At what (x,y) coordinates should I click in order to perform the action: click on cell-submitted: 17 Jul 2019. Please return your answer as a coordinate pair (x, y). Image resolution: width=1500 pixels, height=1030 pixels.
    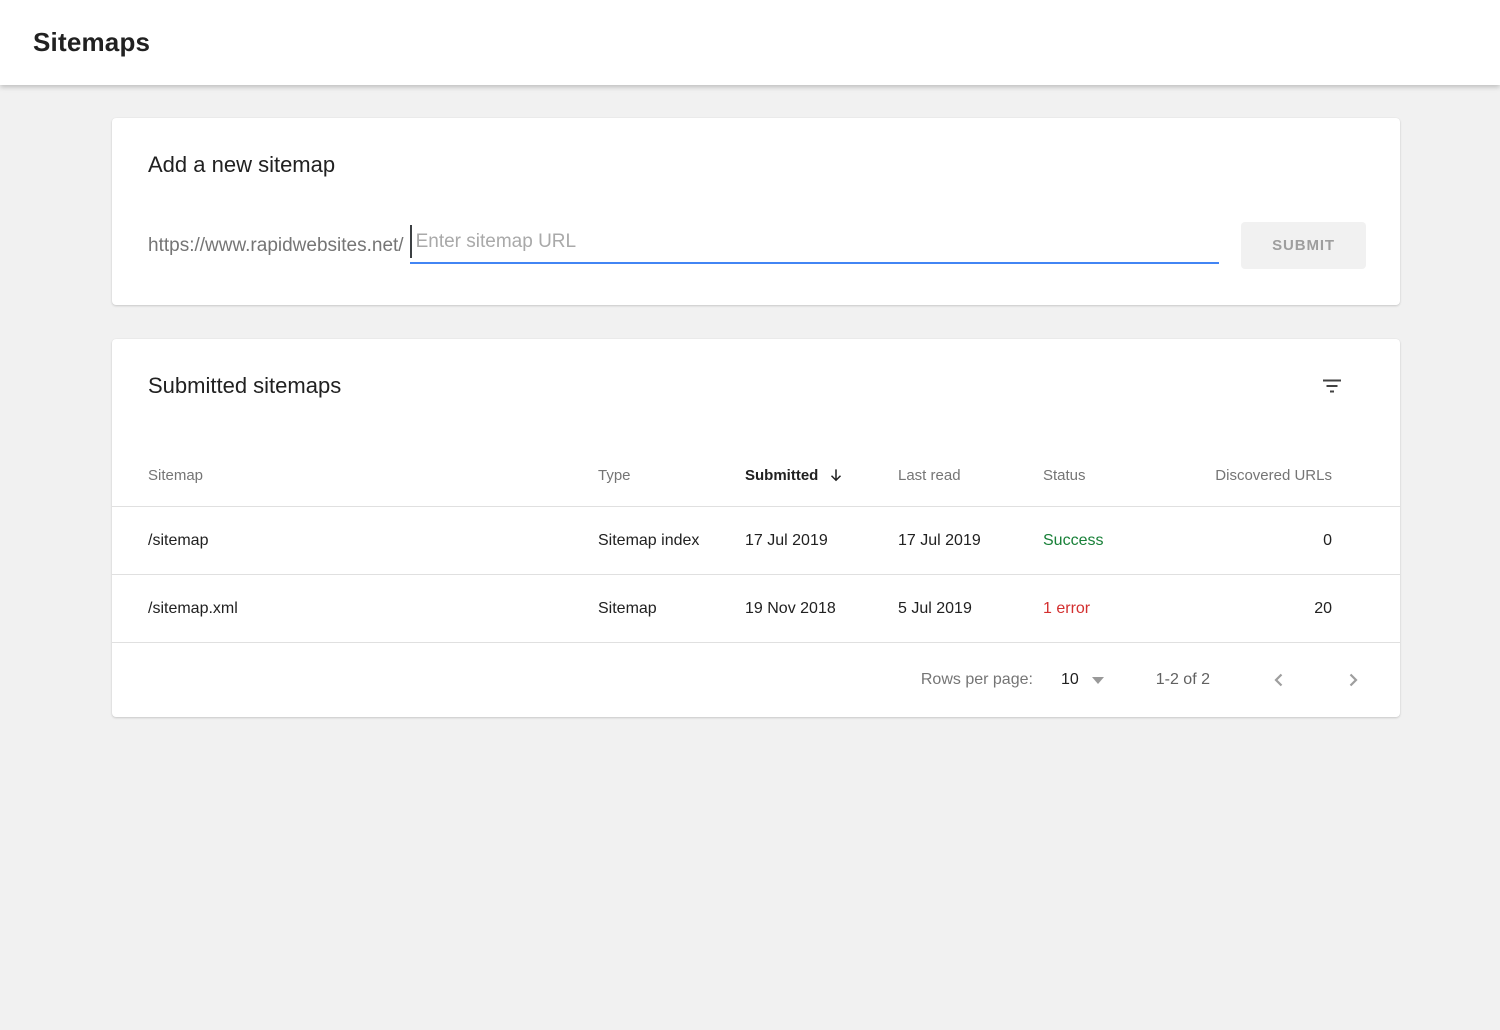
    Looking at the image, I should click on (786, 540).